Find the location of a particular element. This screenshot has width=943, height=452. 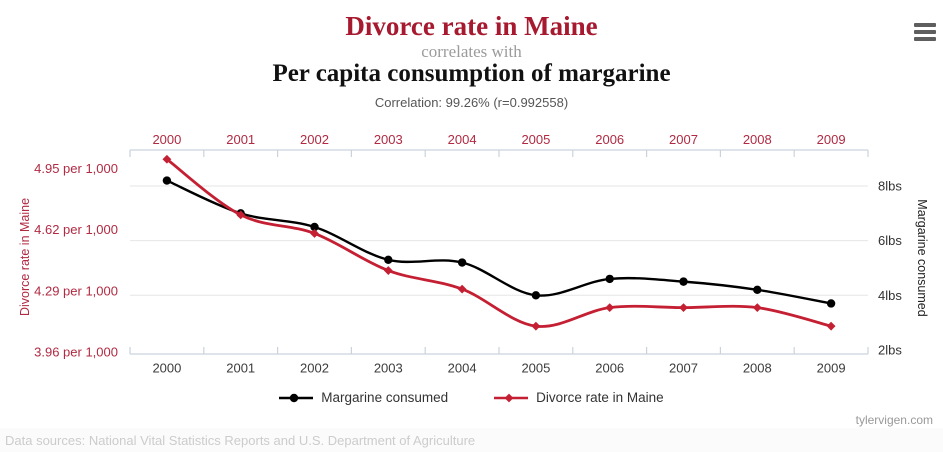

point-margarine-consumed-2003 is located at coordinates (388, 259).